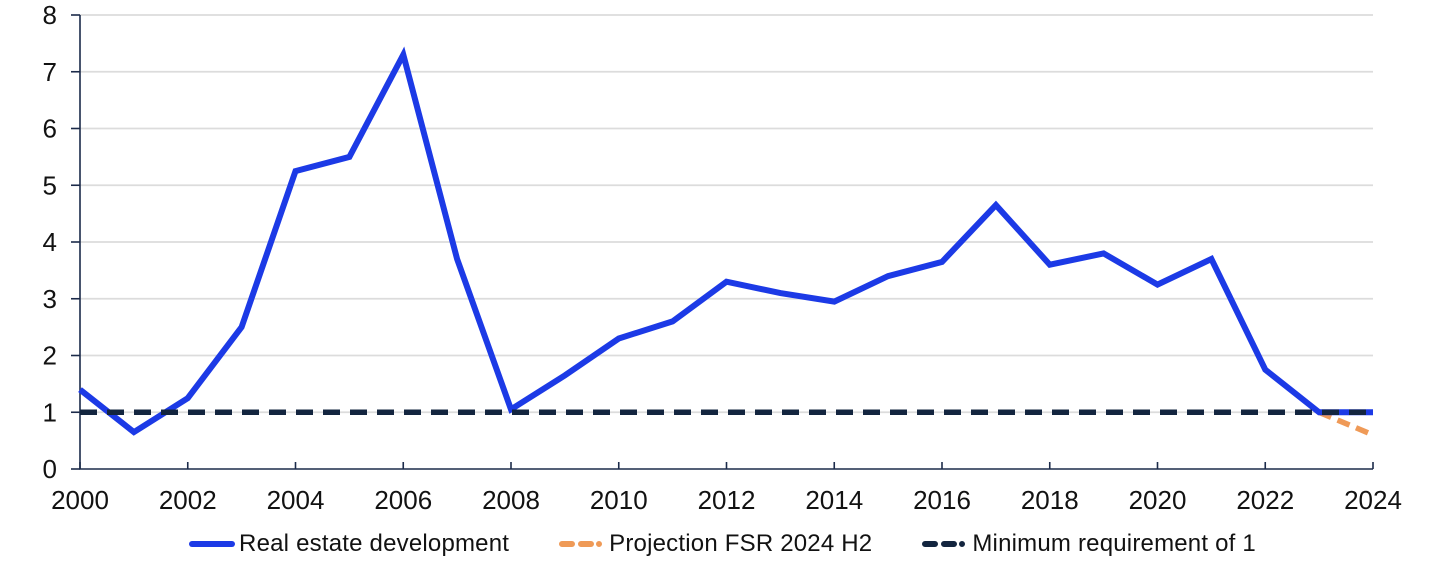 Image resolution: width=1445 pixels, height=568 pixels. What do you see at coordinates (741, 543) in the screenshot?
I see `legend-label-projection-fsr-2024-h2: Projection FSR 2024 H2` at bounding box center [741, 543].